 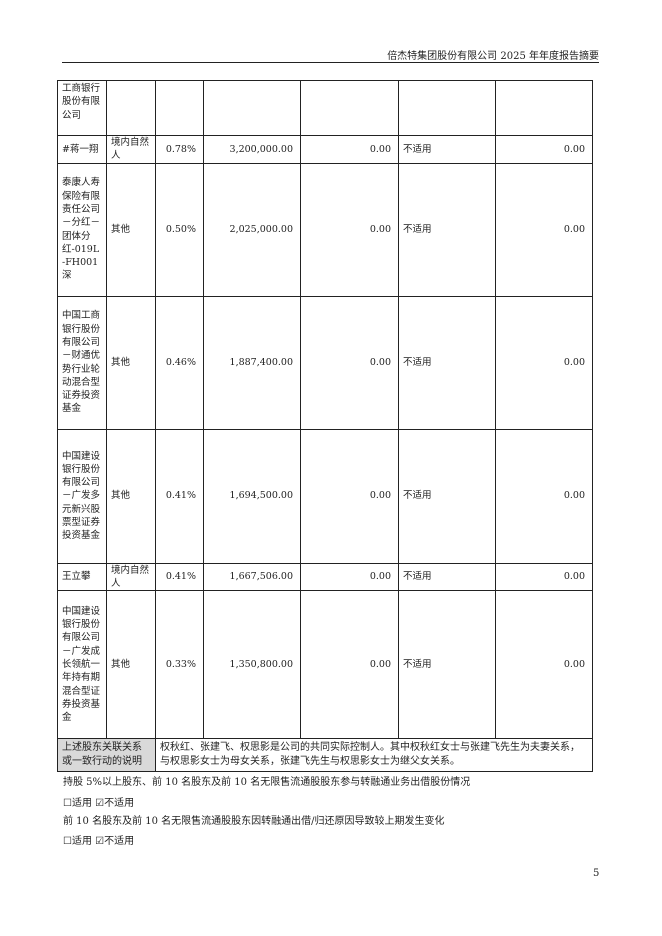 What do you see at coordinates (544, 108) in the screenshot?
I see `cell-amount` at bounding box center [544, 108].